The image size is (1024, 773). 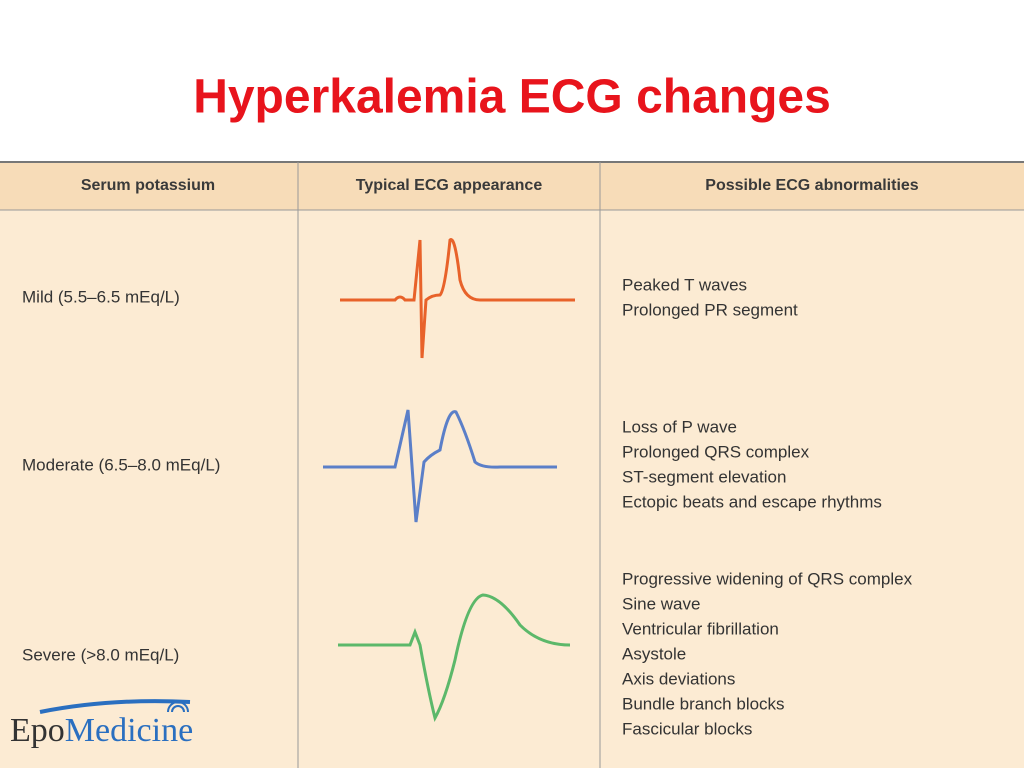 What do you see at coordinates (37, 730) in the screenshot?
I see `logo-part: Epo` at bounding box center [37, 730].